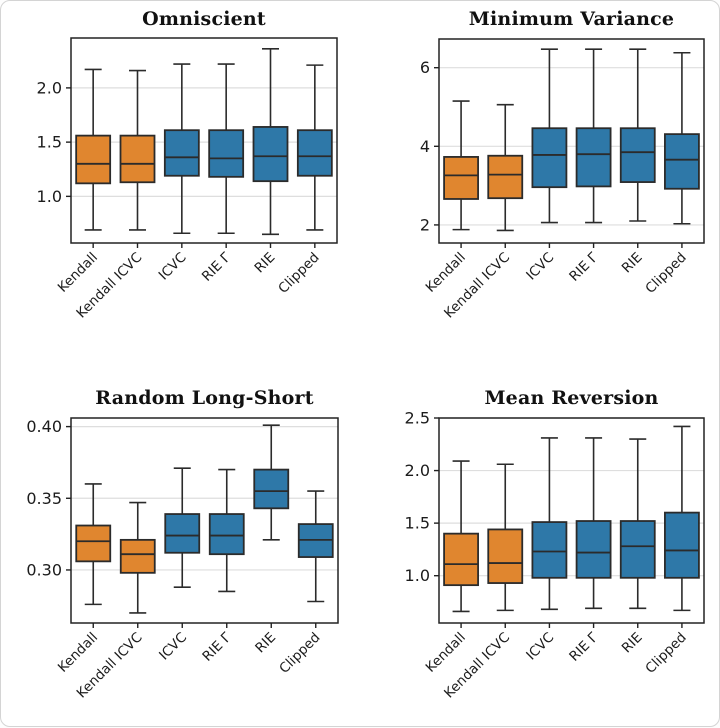 The width and height of the screenshot is (720, 728). I want to click on ytick-label: 0.30, so click(44, 569).